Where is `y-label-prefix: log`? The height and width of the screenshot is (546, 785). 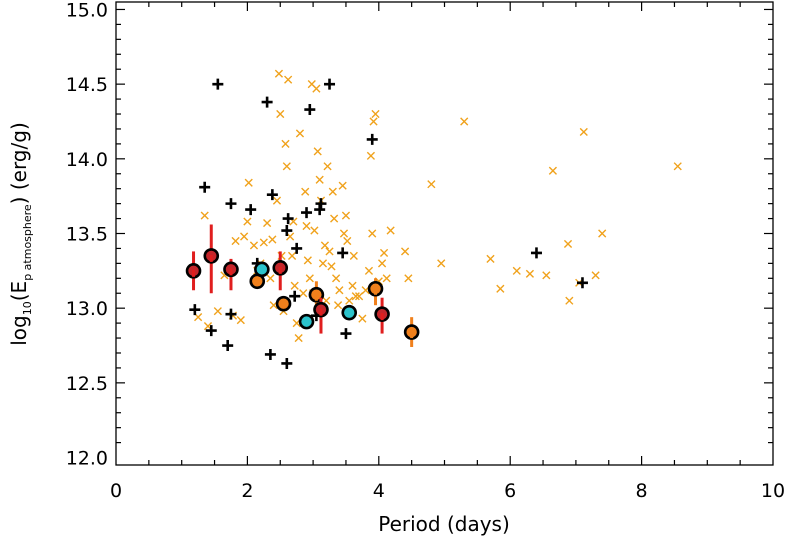
y-label-prefix: log is located at coordinates (19, 330).